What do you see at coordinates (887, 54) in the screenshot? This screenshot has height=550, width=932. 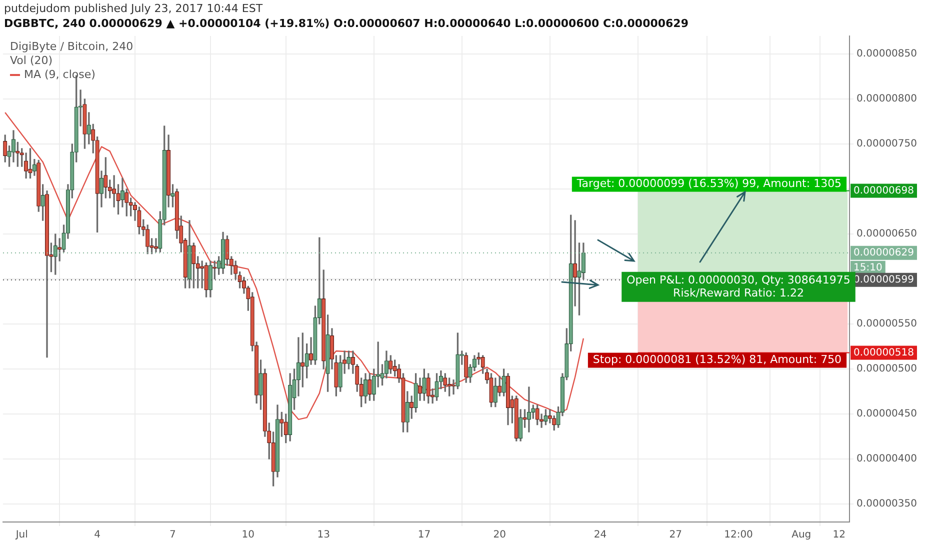 I see `y-tick-label: 0.00000850` at bounding box center [887, 54].